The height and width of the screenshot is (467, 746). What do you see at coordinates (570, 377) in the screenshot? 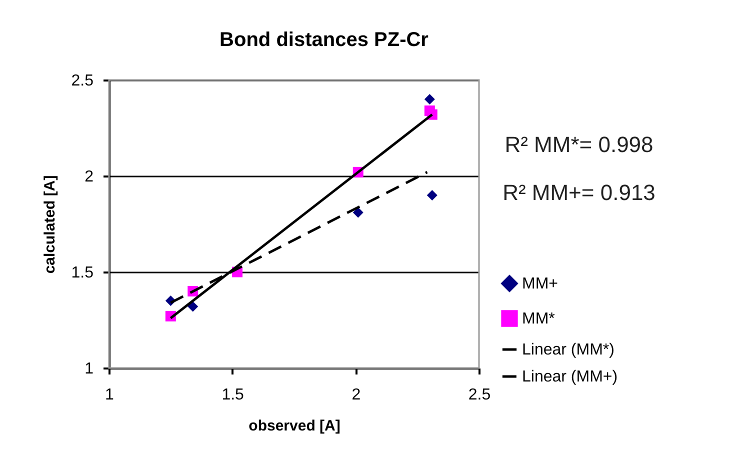
I see `legend-label: Linear (MM+)` at bounding box center [570, 377].